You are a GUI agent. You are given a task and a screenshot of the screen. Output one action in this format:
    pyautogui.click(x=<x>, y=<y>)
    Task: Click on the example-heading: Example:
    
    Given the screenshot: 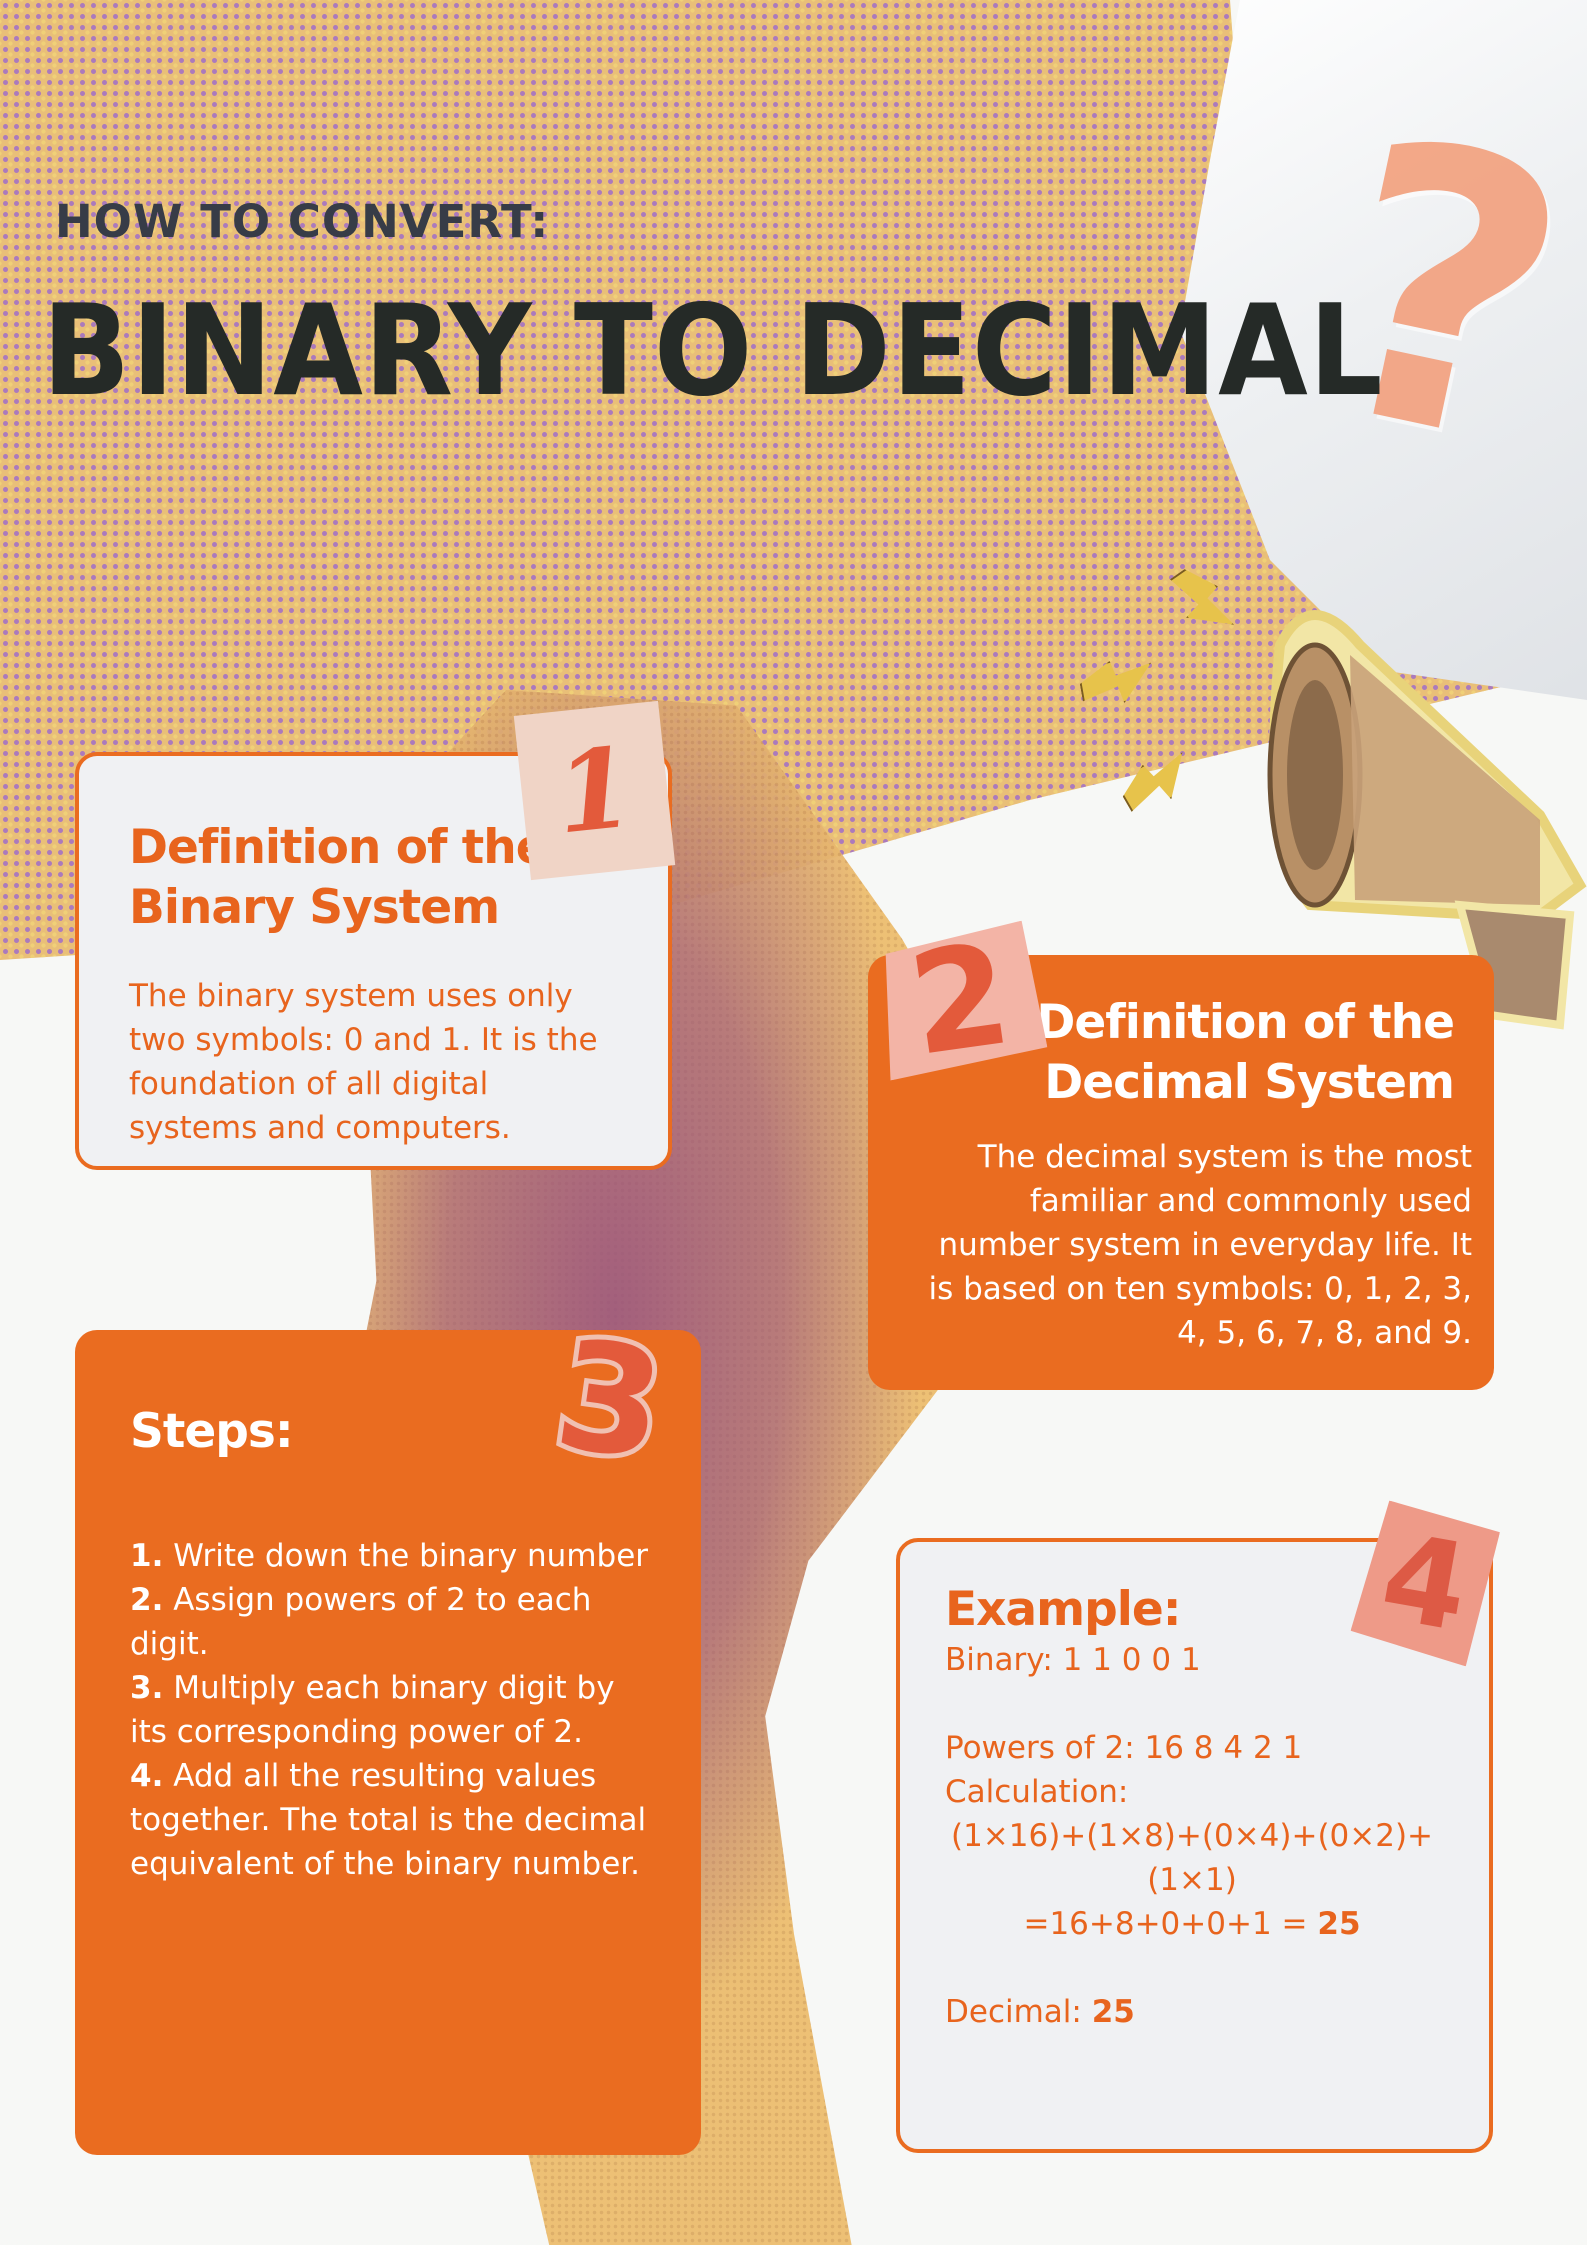 What is the action you would take?
    pyautogui.click(x=1063, y=1609)
    